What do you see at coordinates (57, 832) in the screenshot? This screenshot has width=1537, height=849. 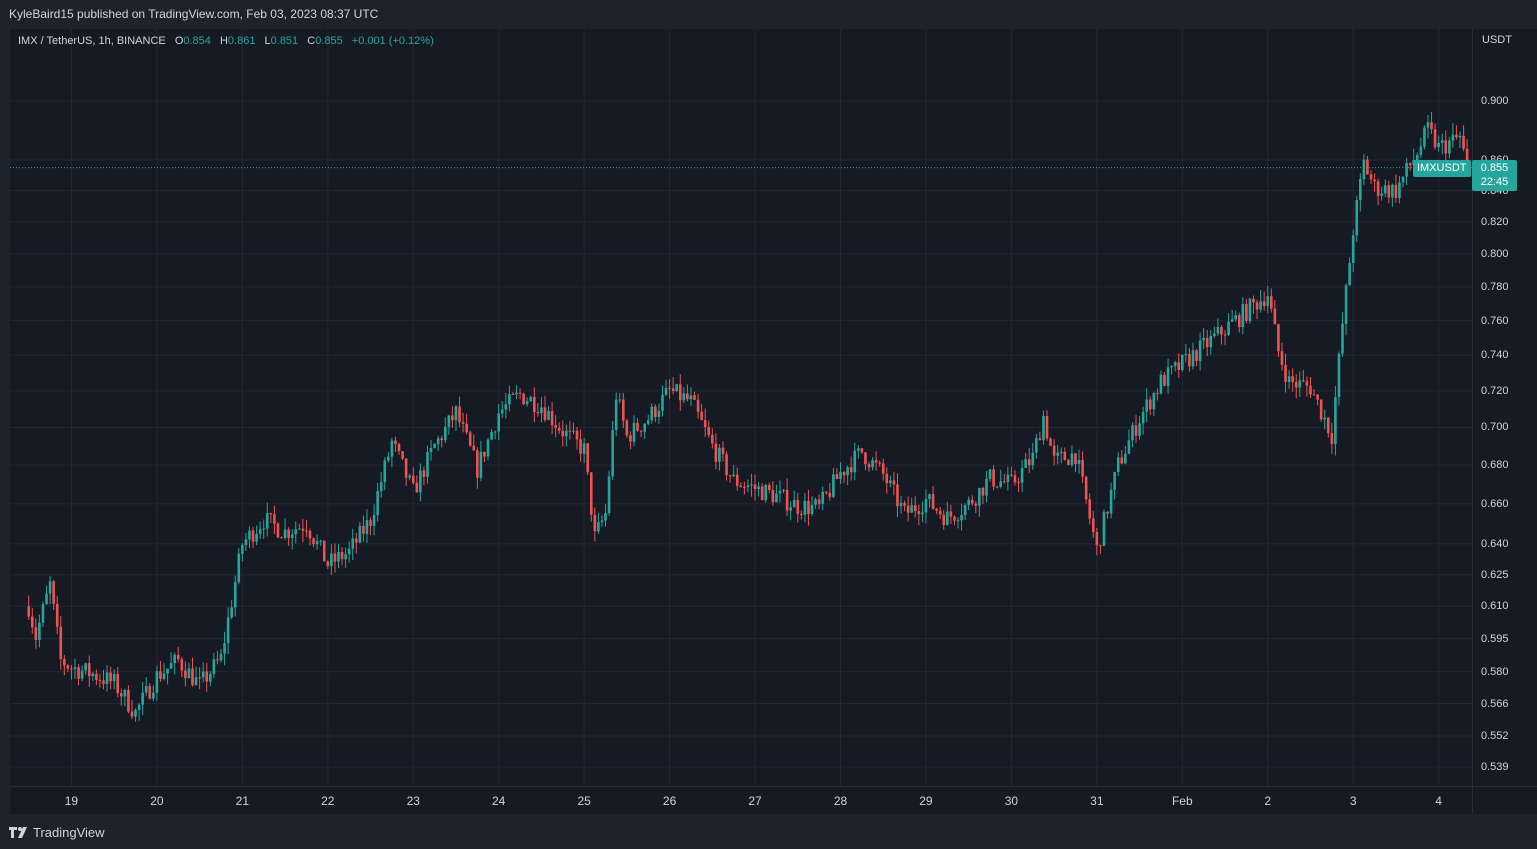 I see `tradingview-footer: TradingView` at bounding box center [57, 832].